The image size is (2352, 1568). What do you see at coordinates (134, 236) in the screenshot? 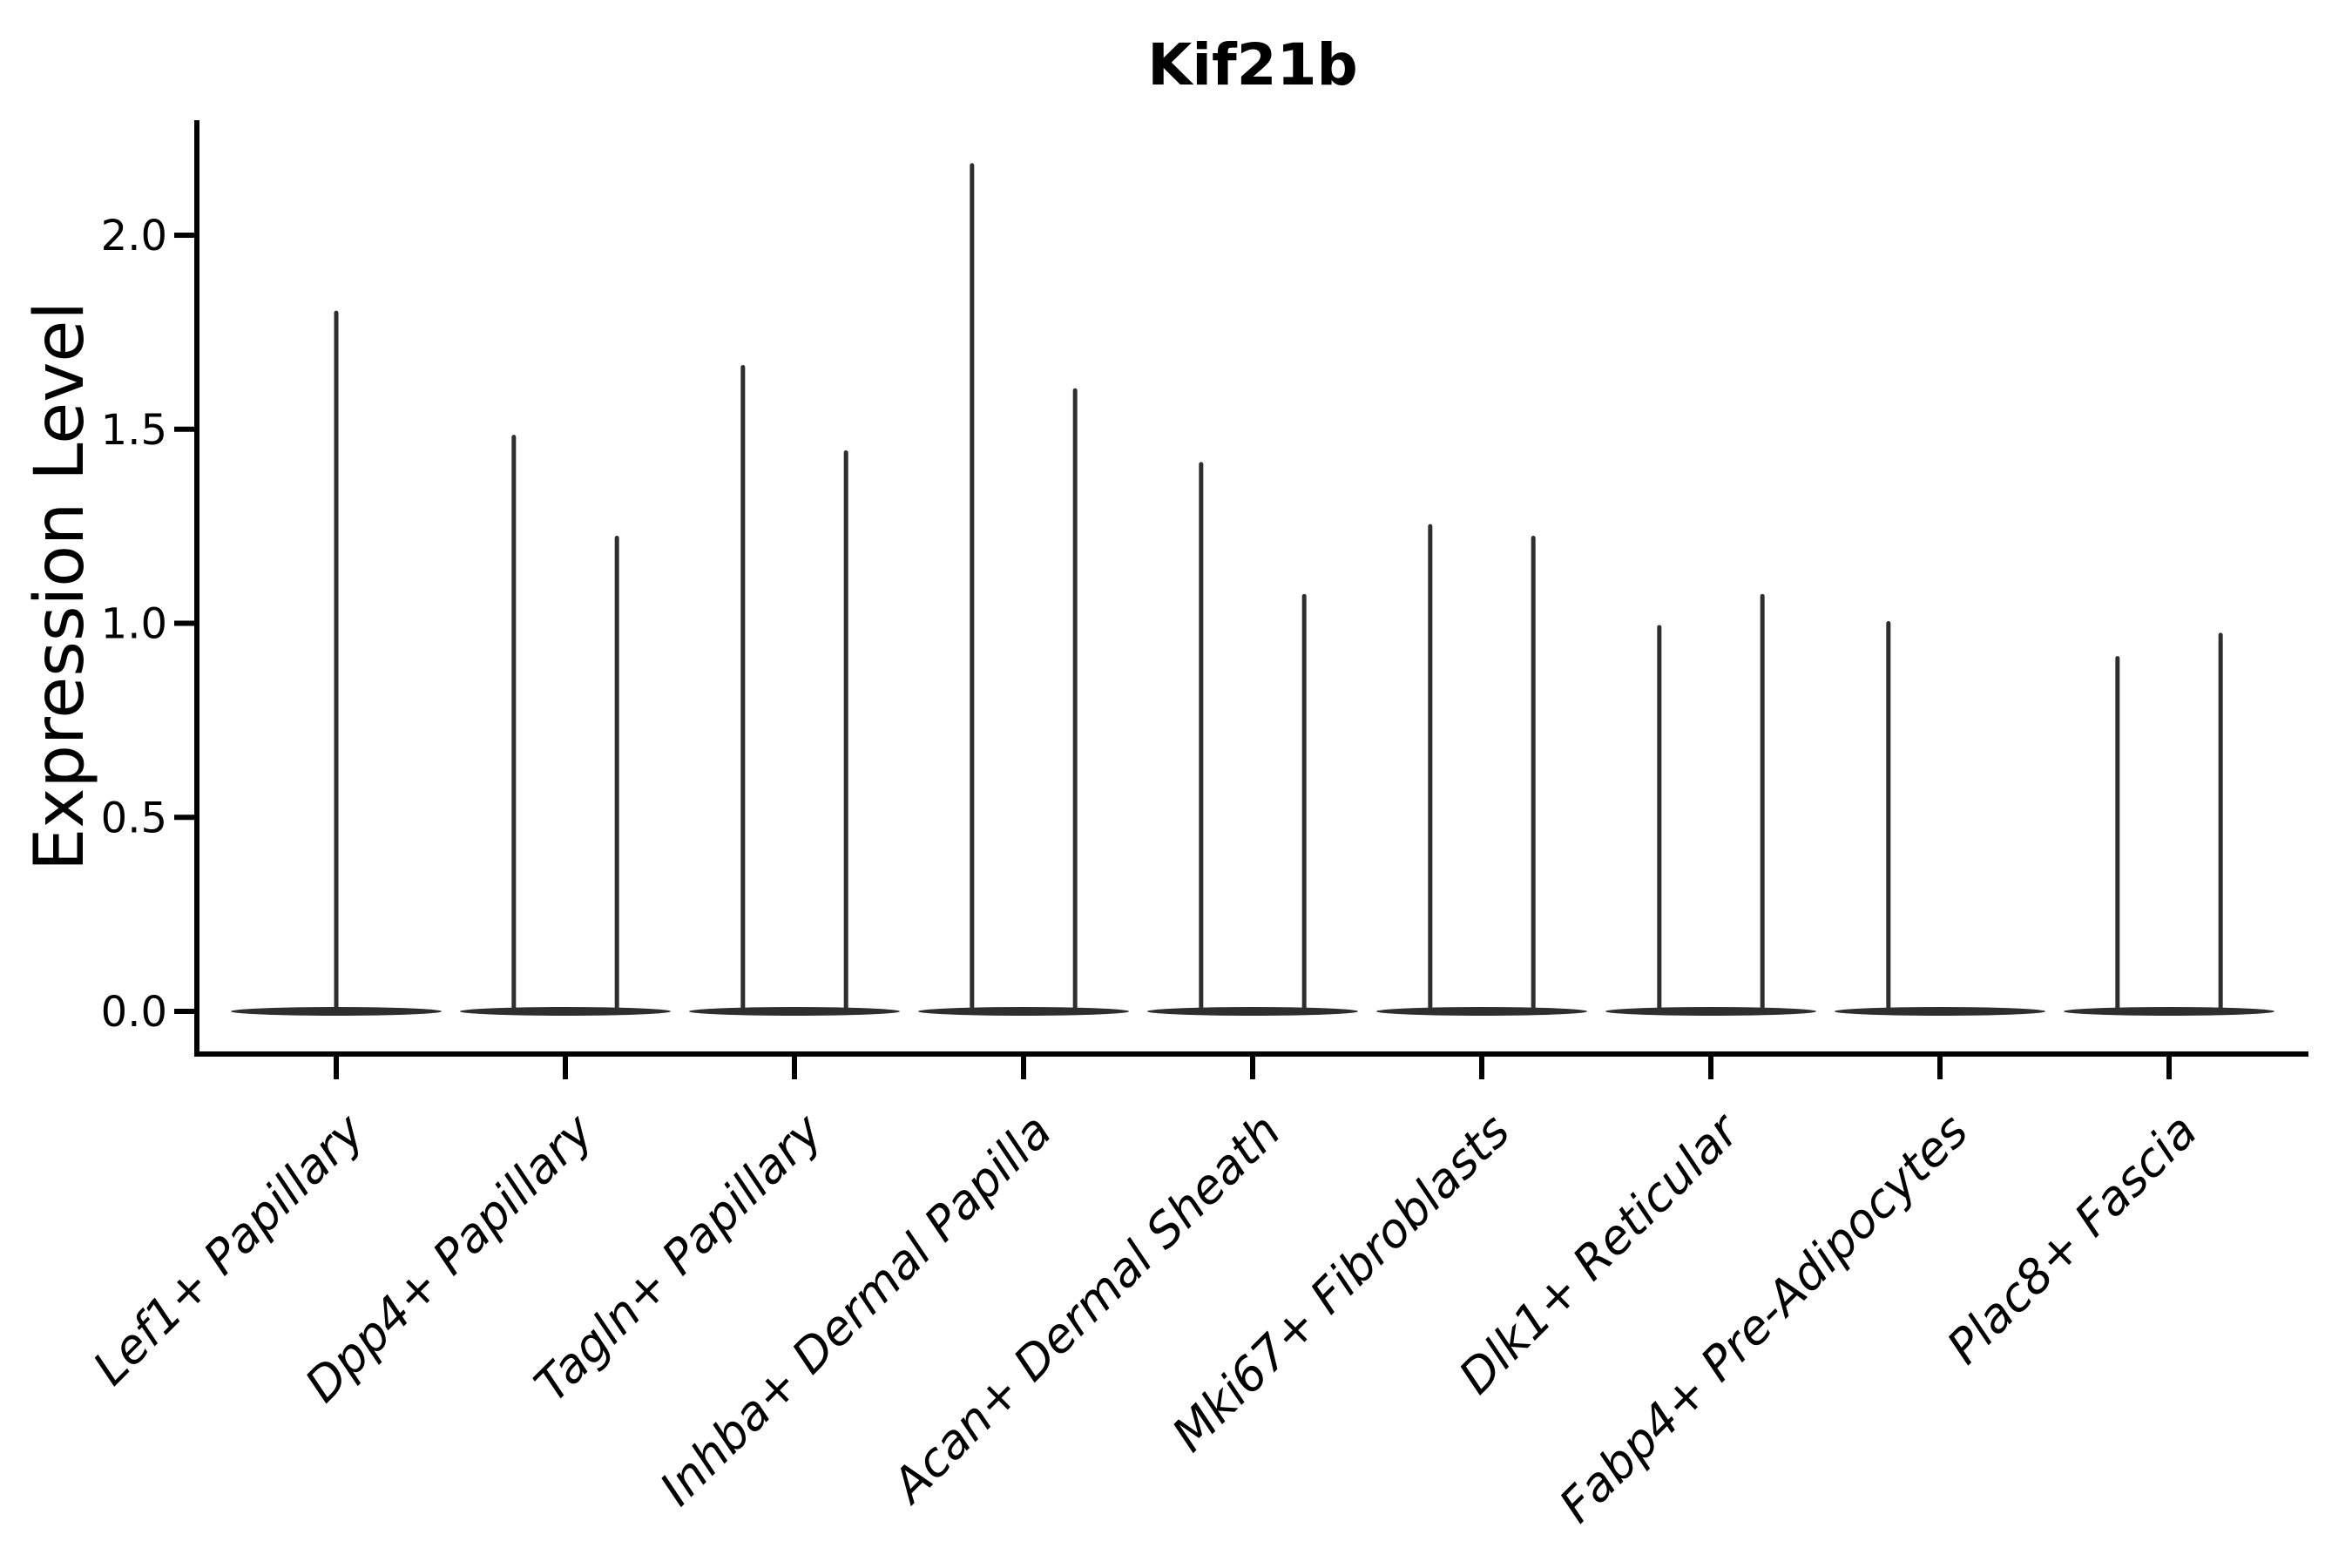
I see `y-tick-label-4: 2.0` at bounding box center [134, 236].